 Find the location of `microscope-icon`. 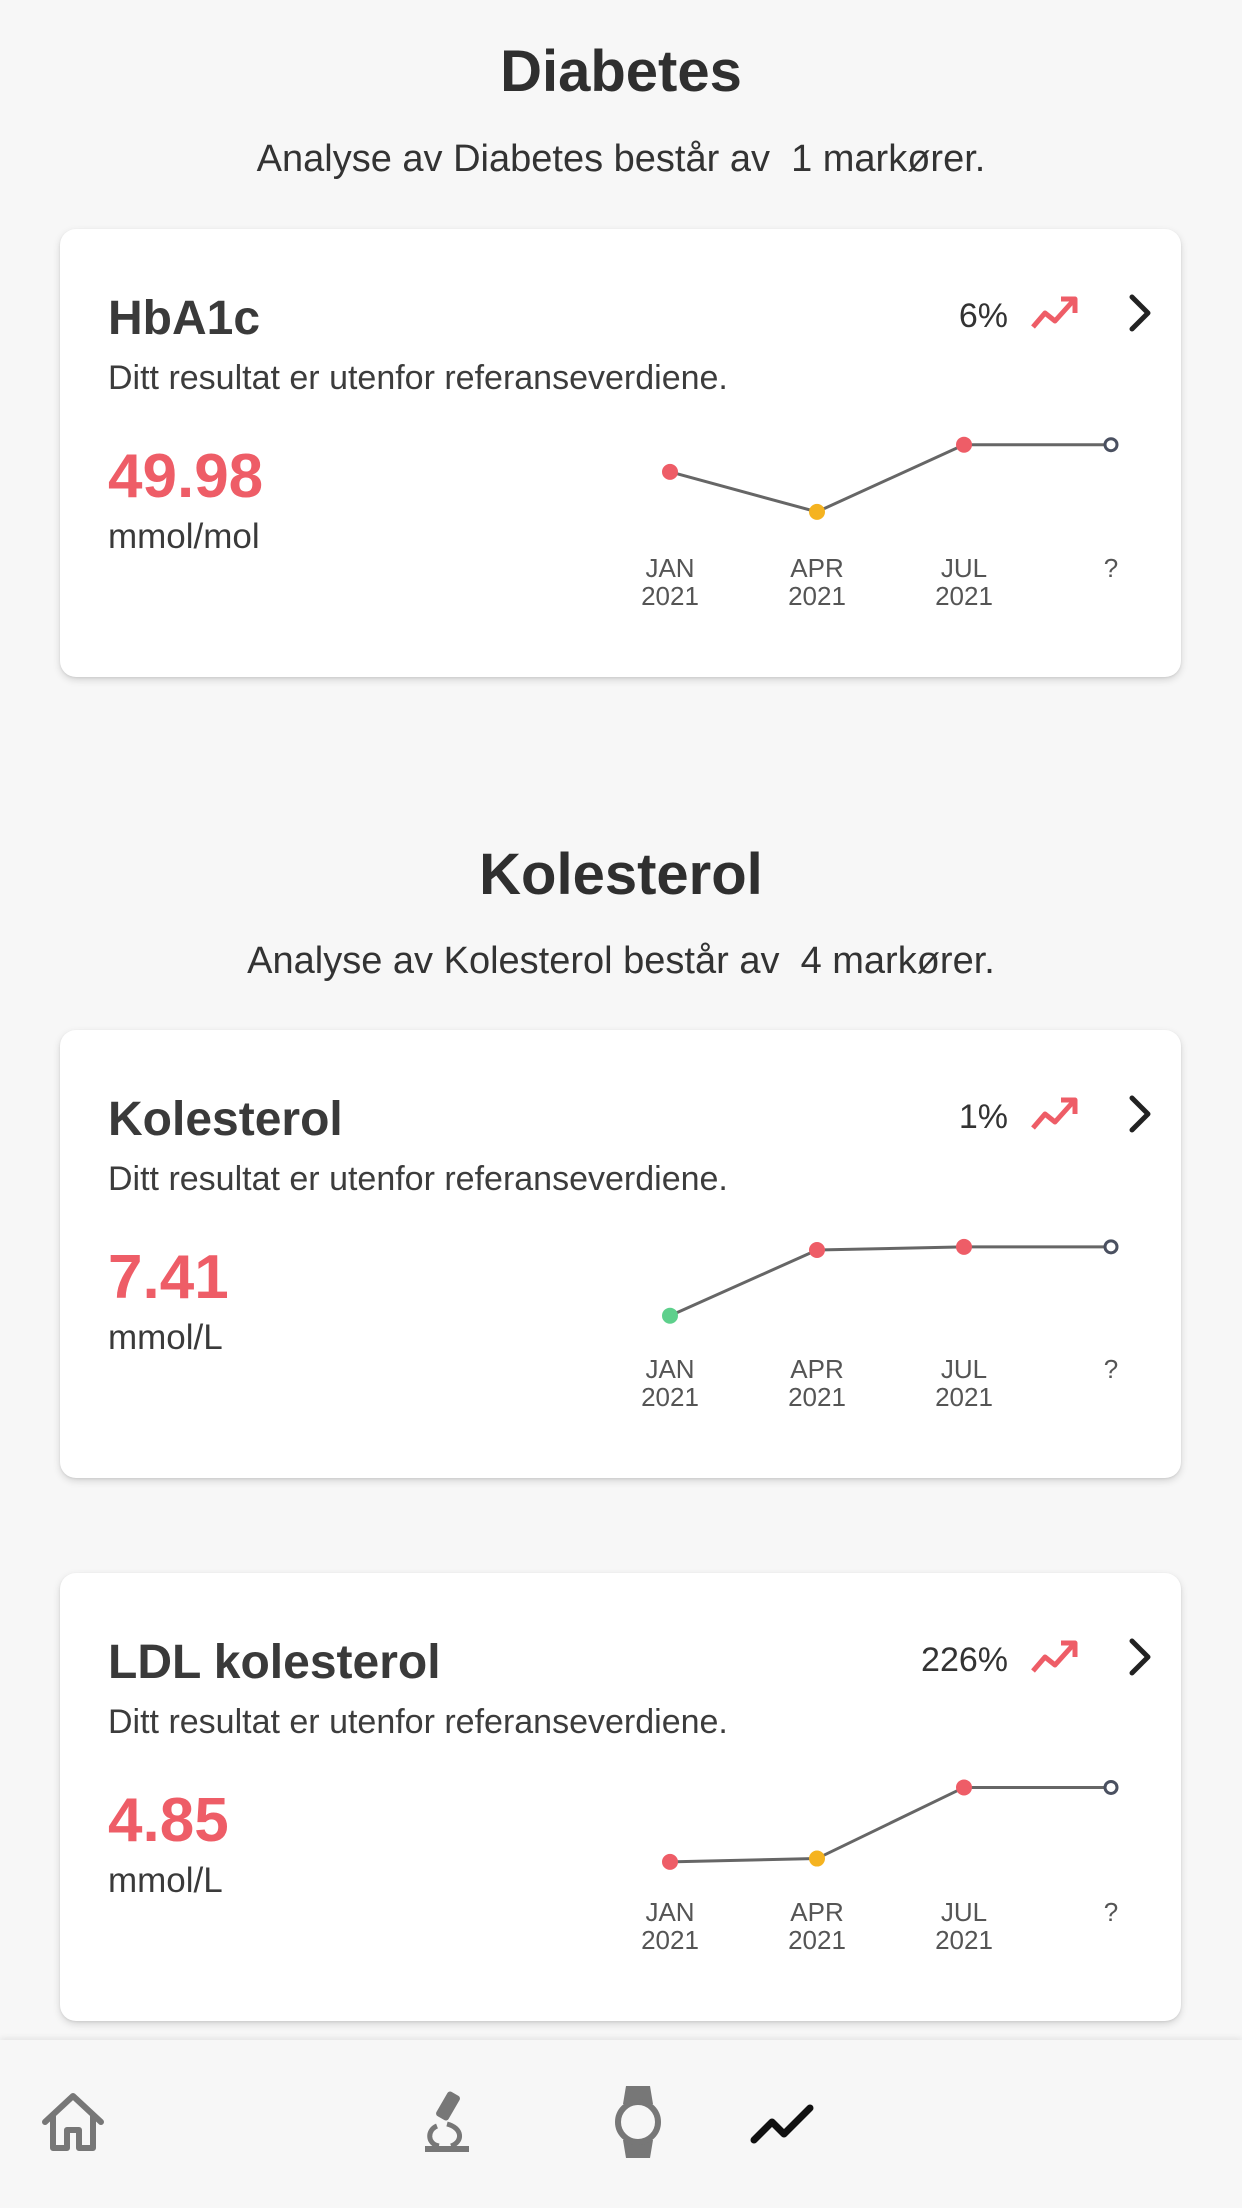

microscope-icon is located at coordinates (447, 2122).